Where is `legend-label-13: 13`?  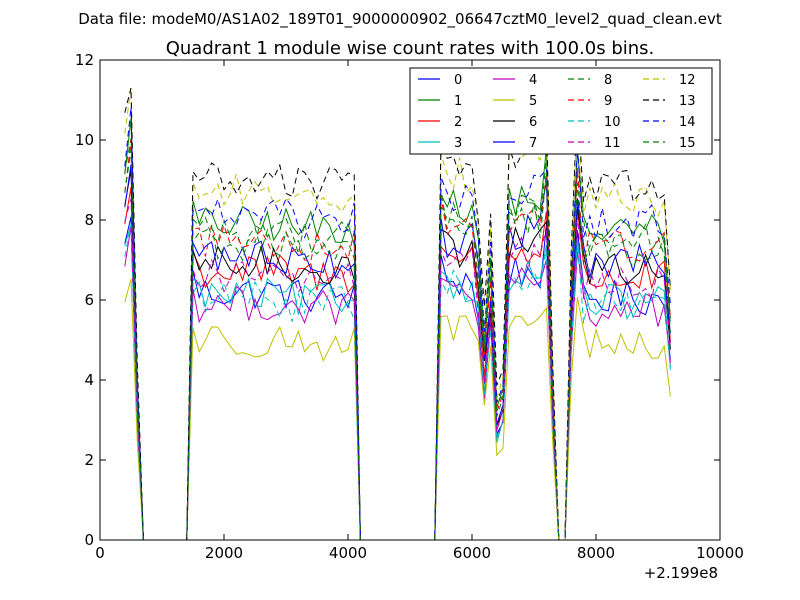 legend-label-13: 13 is located at coordinates (687, 101).